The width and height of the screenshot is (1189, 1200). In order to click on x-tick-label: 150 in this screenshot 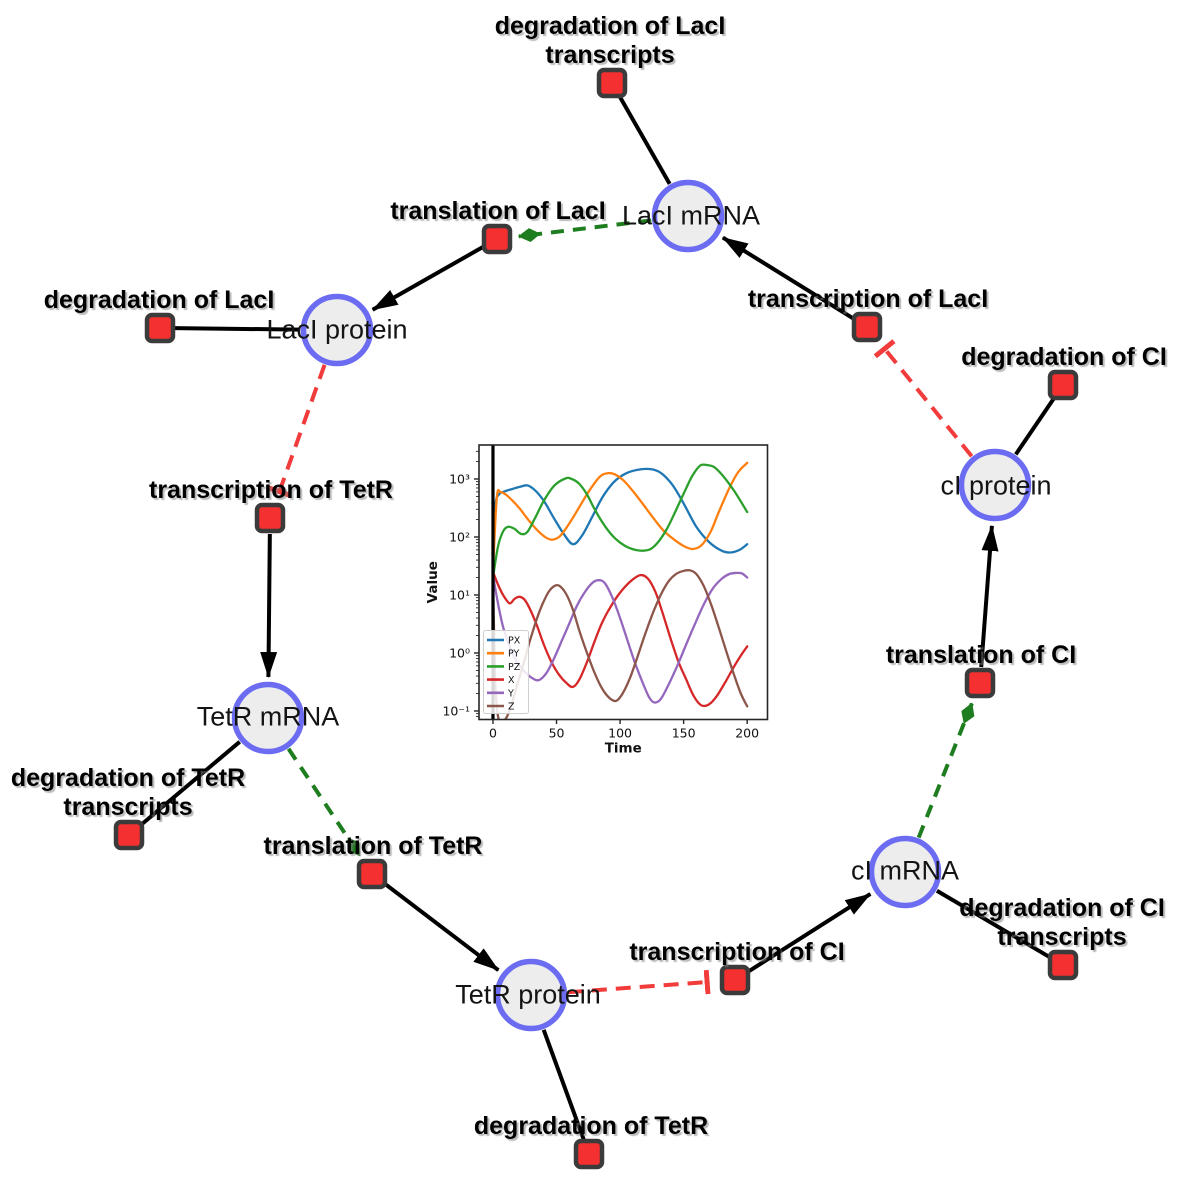, I will do `click(684, 733)`.